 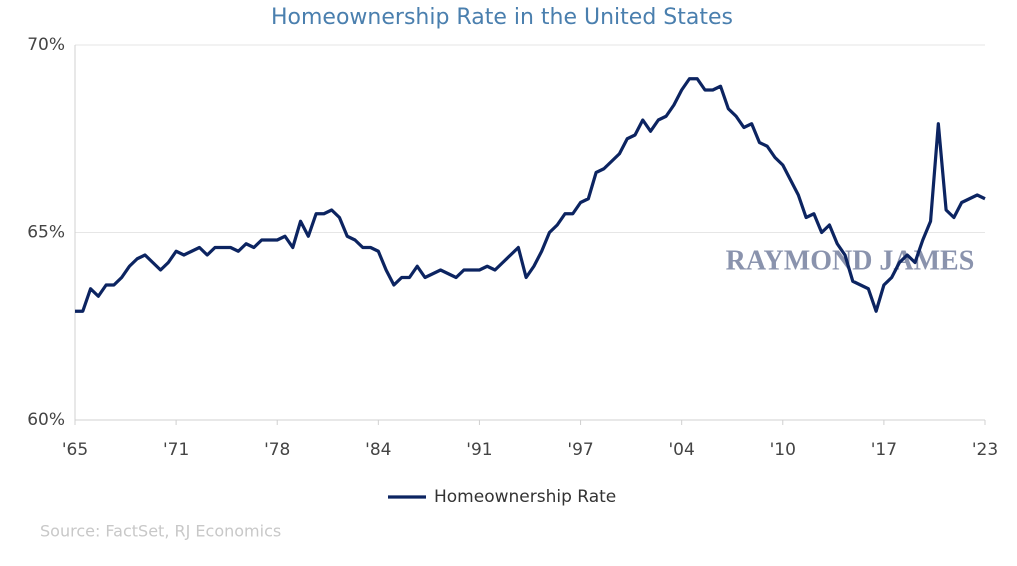 I want to click on y-tick-label: 65%, so click(x=46, y=233).